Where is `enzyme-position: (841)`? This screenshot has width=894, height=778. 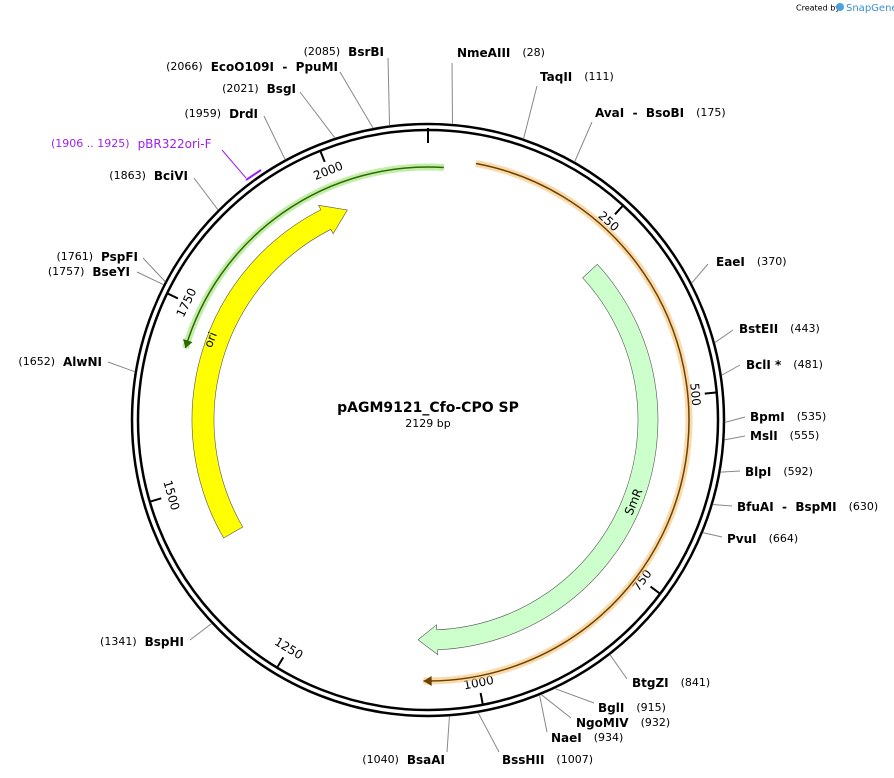
enzyme-position: (841) is located at coordinates (696, 682).